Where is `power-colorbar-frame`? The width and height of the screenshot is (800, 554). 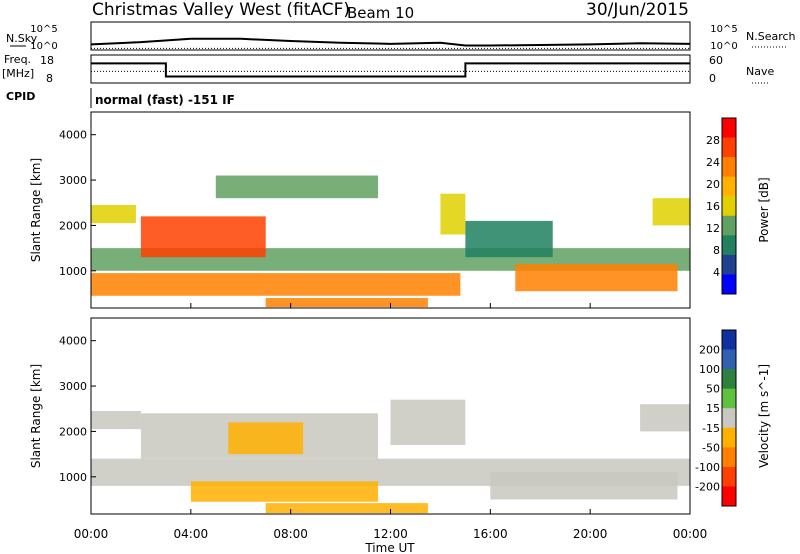
power-colorbar-frame is located at coordinates (729, 206).